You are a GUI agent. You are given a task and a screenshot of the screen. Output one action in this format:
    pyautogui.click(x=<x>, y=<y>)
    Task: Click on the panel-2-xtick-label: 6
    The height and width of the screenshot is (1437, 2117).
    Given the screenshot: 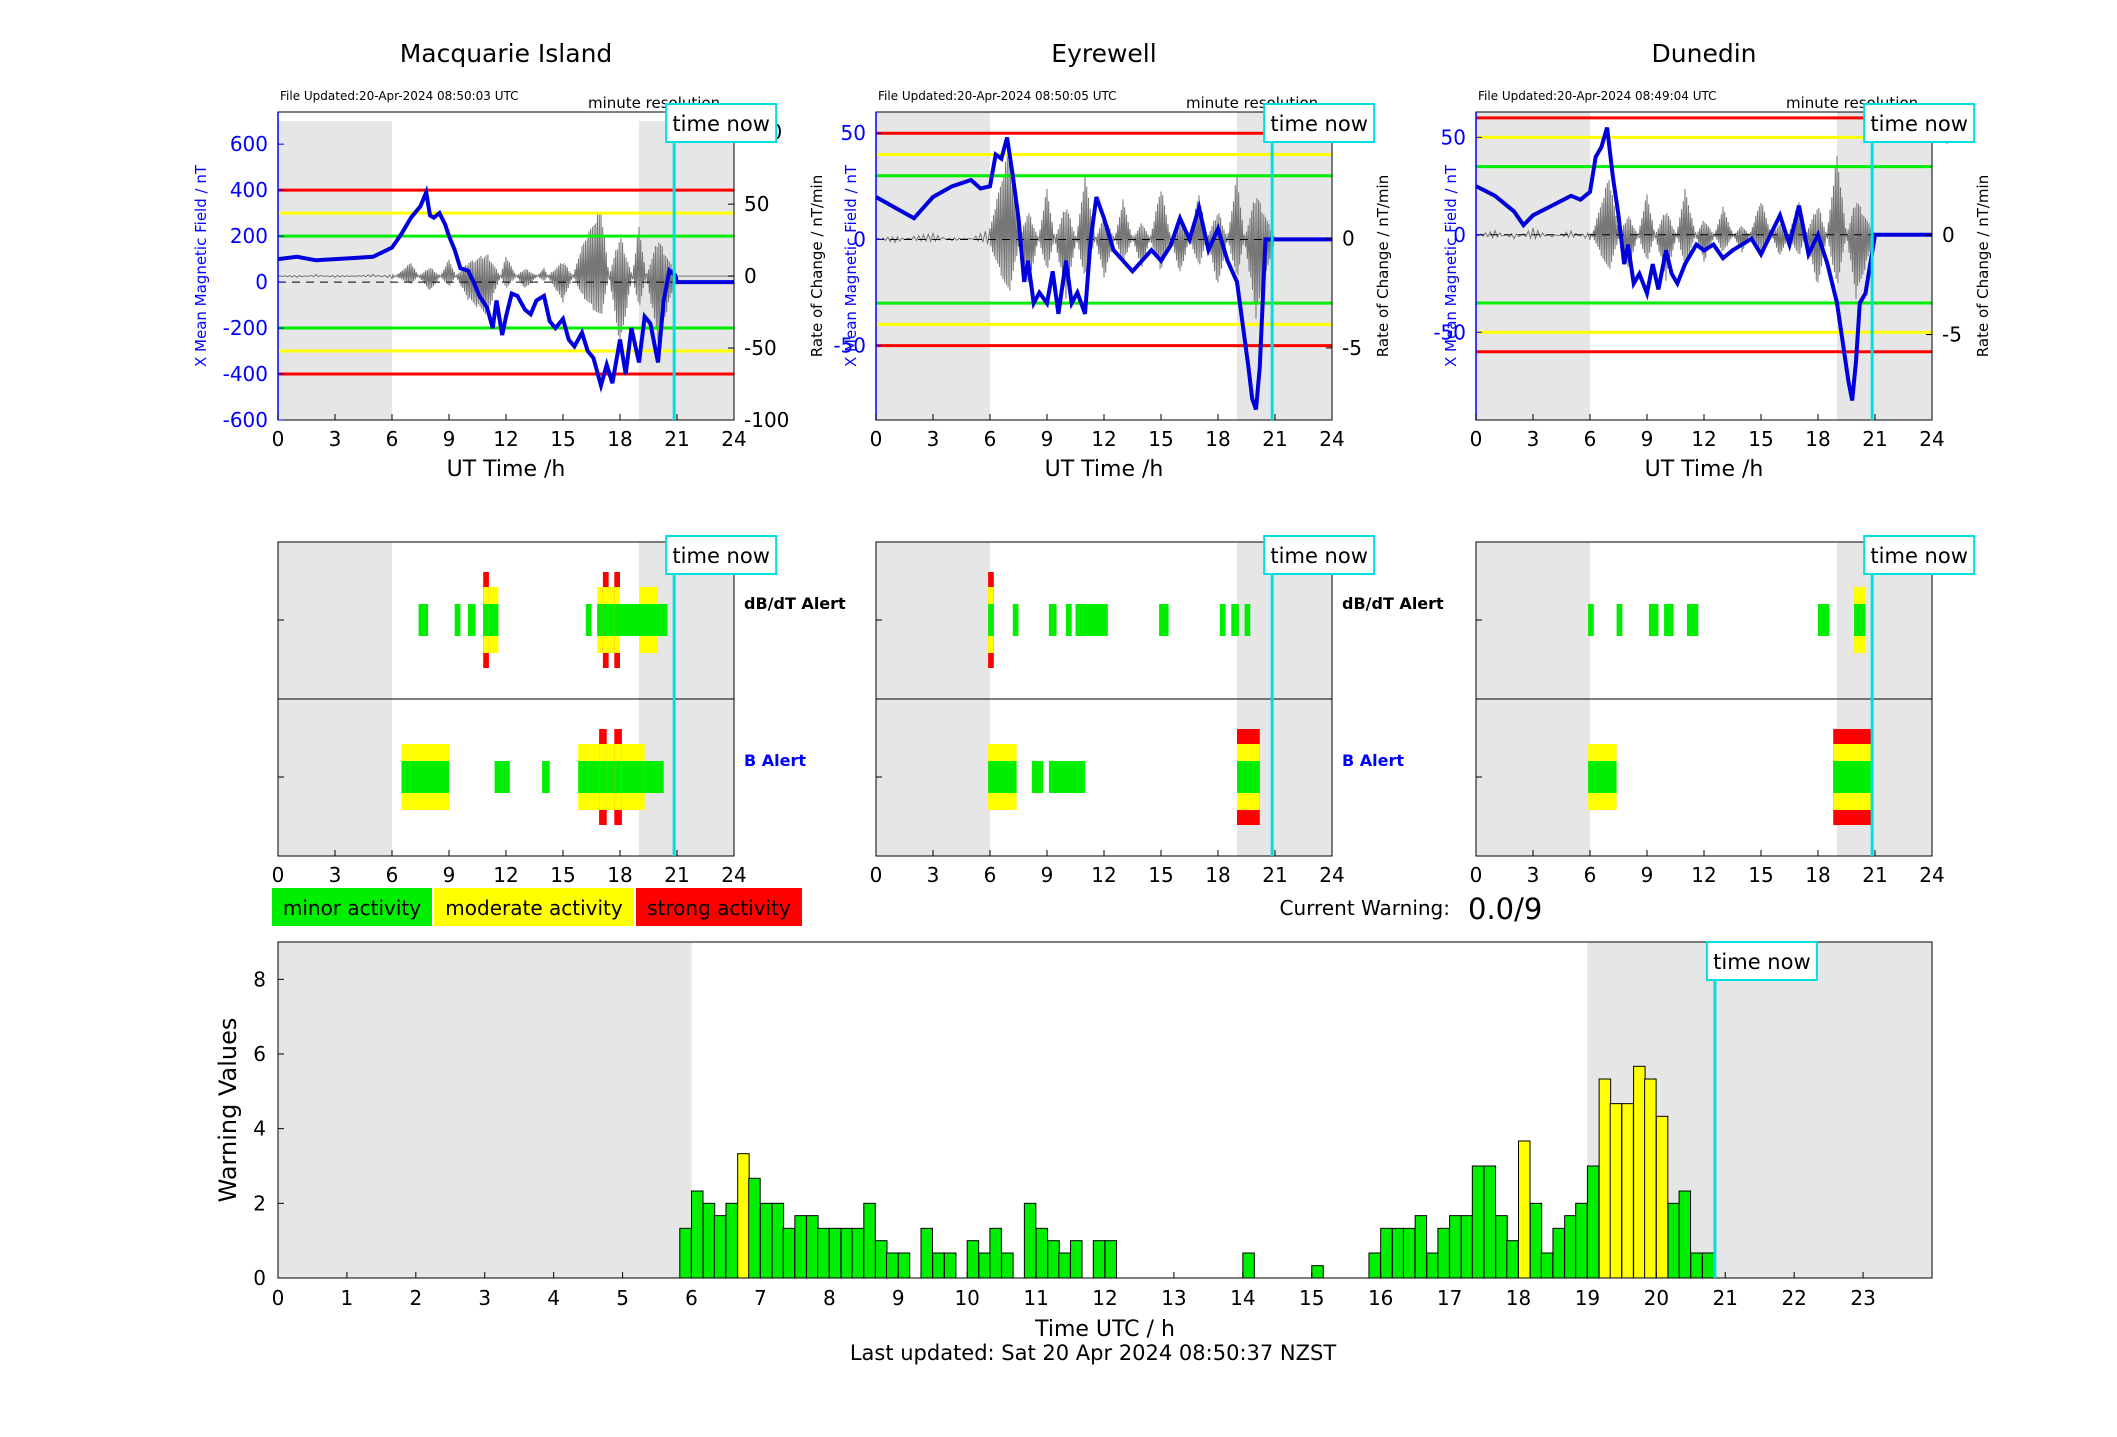 What is the action you would take?
    pyautogui.click(x=990, y=439)
    